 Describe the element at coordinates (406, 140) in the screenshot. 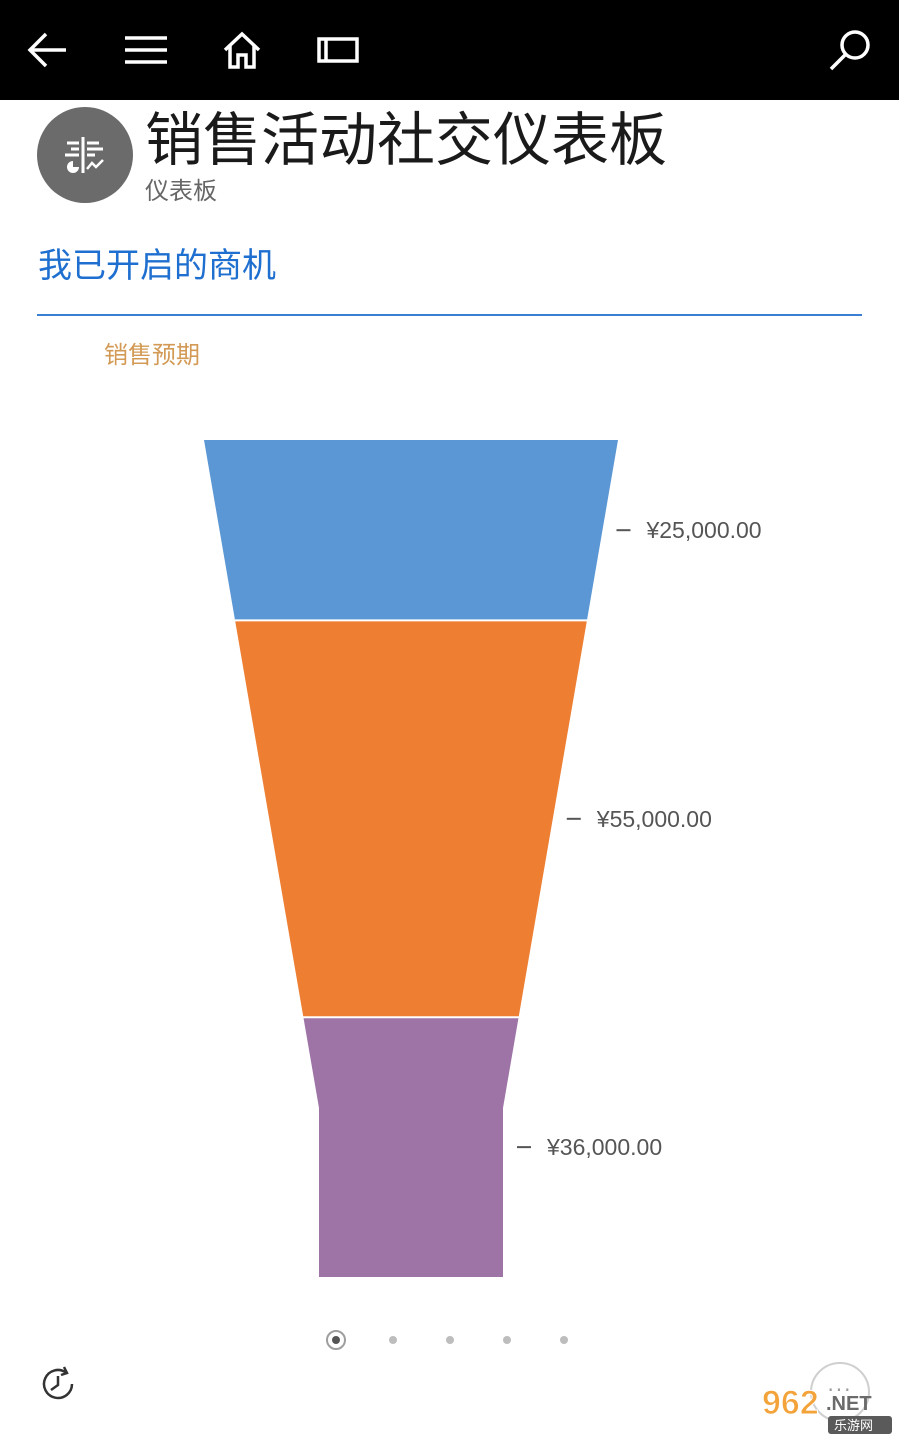

I see `page-title: 销售活动社交仪表板` at that location.